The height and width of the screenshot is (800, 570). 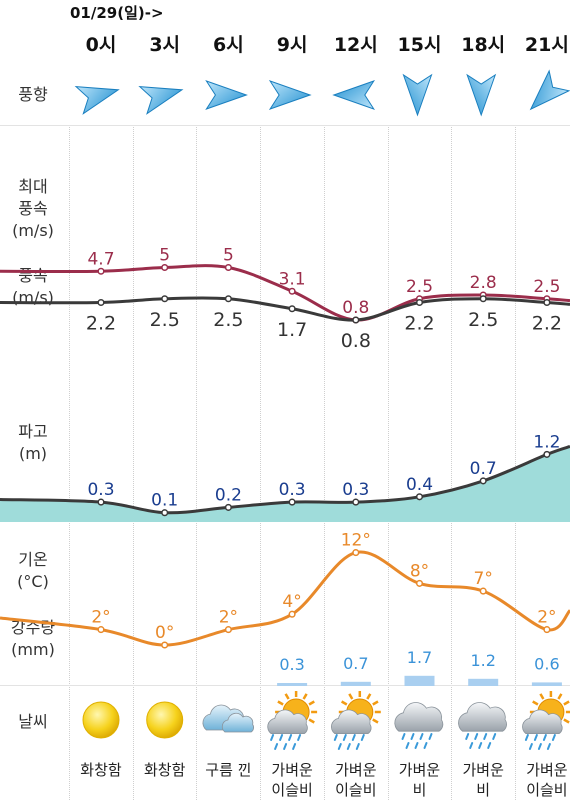 I want to click on rainfall-value: 1.7, so click(x=419, y=657).